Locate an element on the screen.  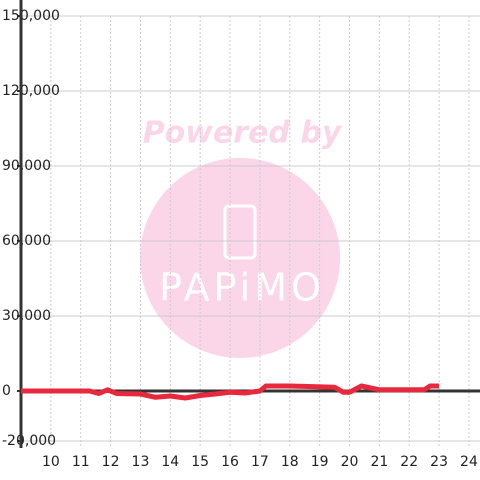
x-tick-label: 12 is located at coordinates (111, 462).